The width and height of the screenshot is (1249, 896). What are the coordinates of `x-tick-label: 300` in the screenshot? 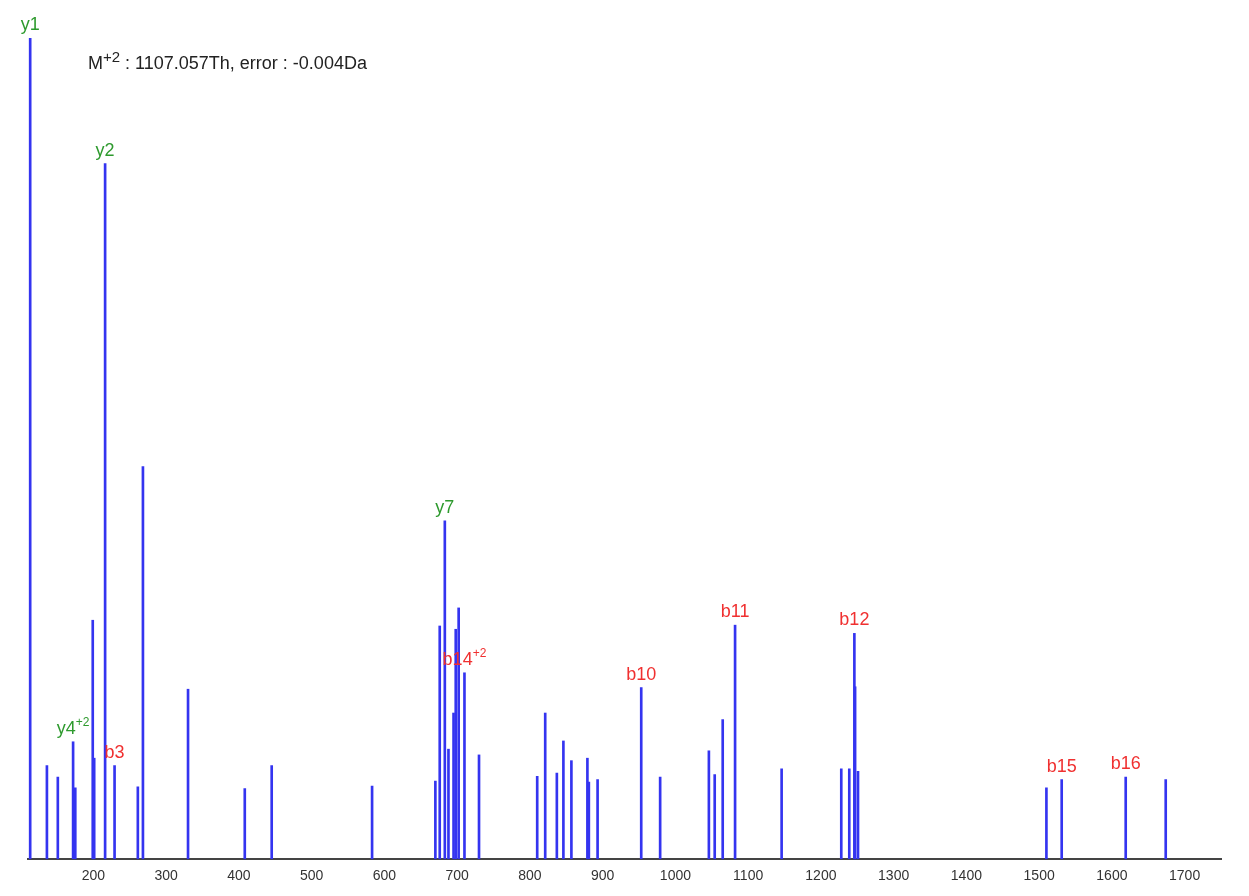 It's located at (166, 875).